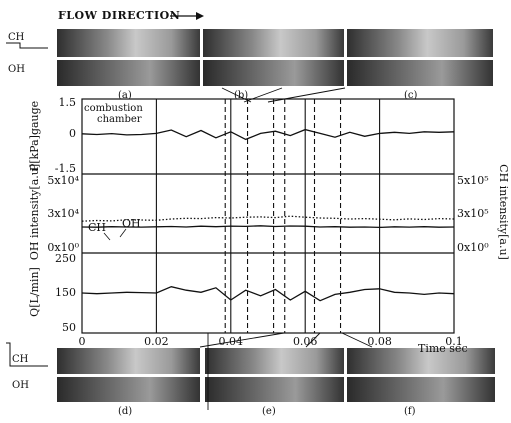 The image size is (511, 423). What do you see at coordinates (128, 389) in the screenshot?
I see `flame-image-d-oh` at bounding box center [128, 389].